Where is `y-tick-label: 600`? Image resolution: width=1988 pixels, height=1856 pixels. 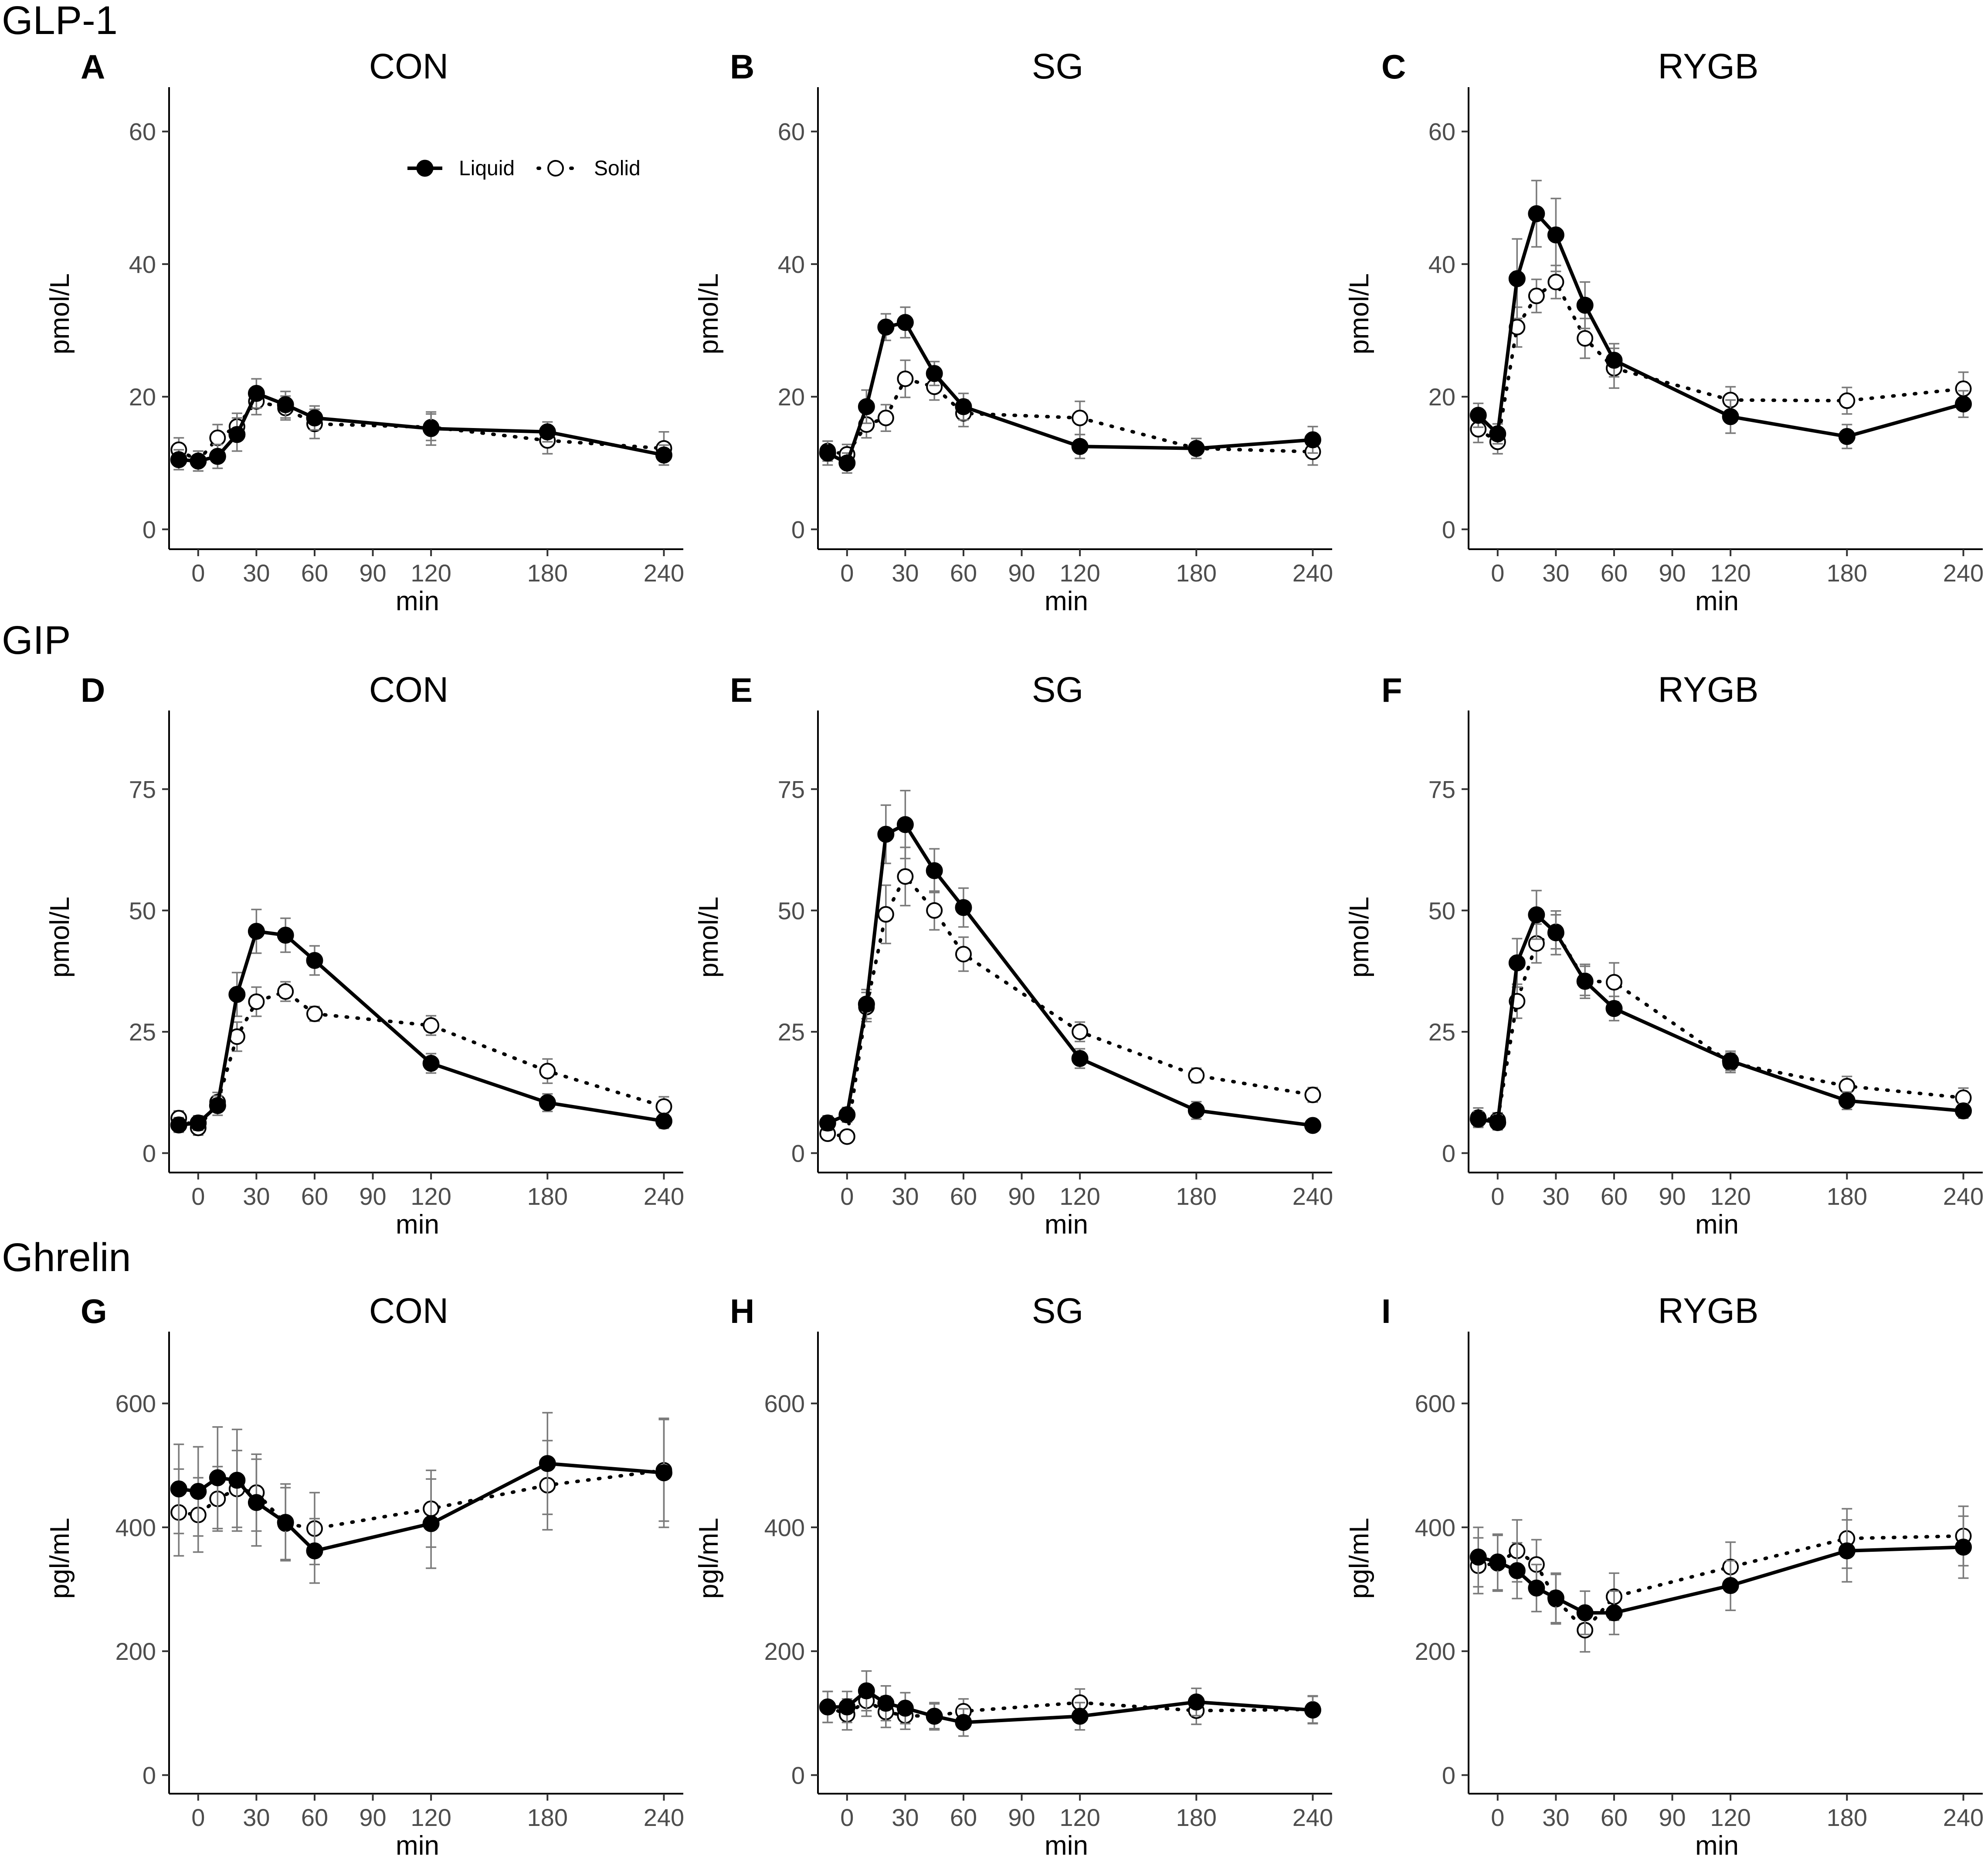
y-tick-label: 600 is located at coordinates (784, 1403).